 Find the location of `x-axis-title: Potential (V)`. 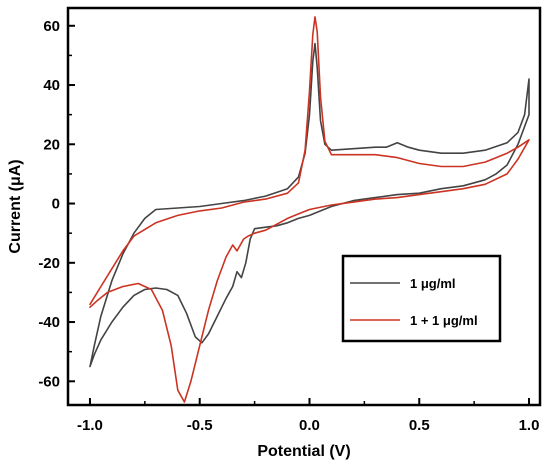

x-axis-title: Potential (V) is located at coordinates (303, 451).